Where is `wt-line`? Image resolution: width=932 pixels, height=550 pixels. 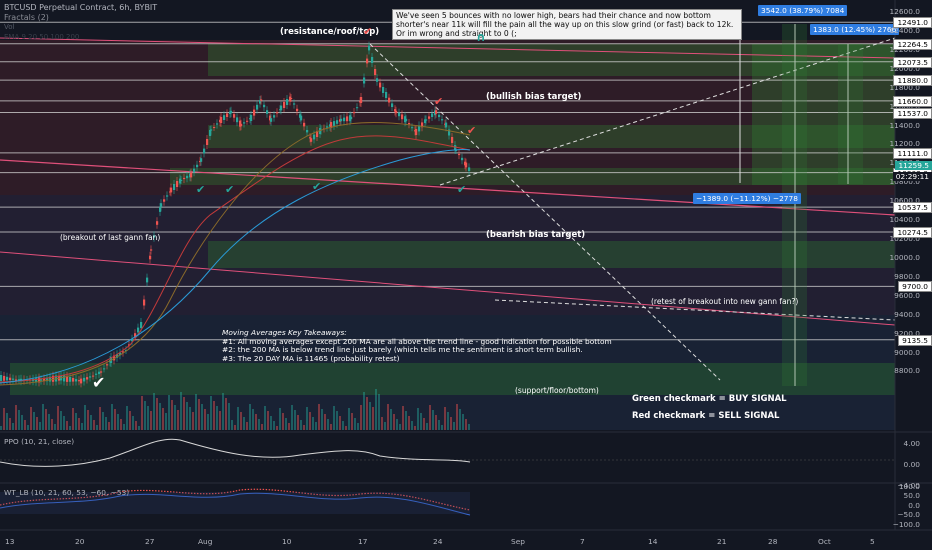 wt-line is located at coordinates (235, 499).